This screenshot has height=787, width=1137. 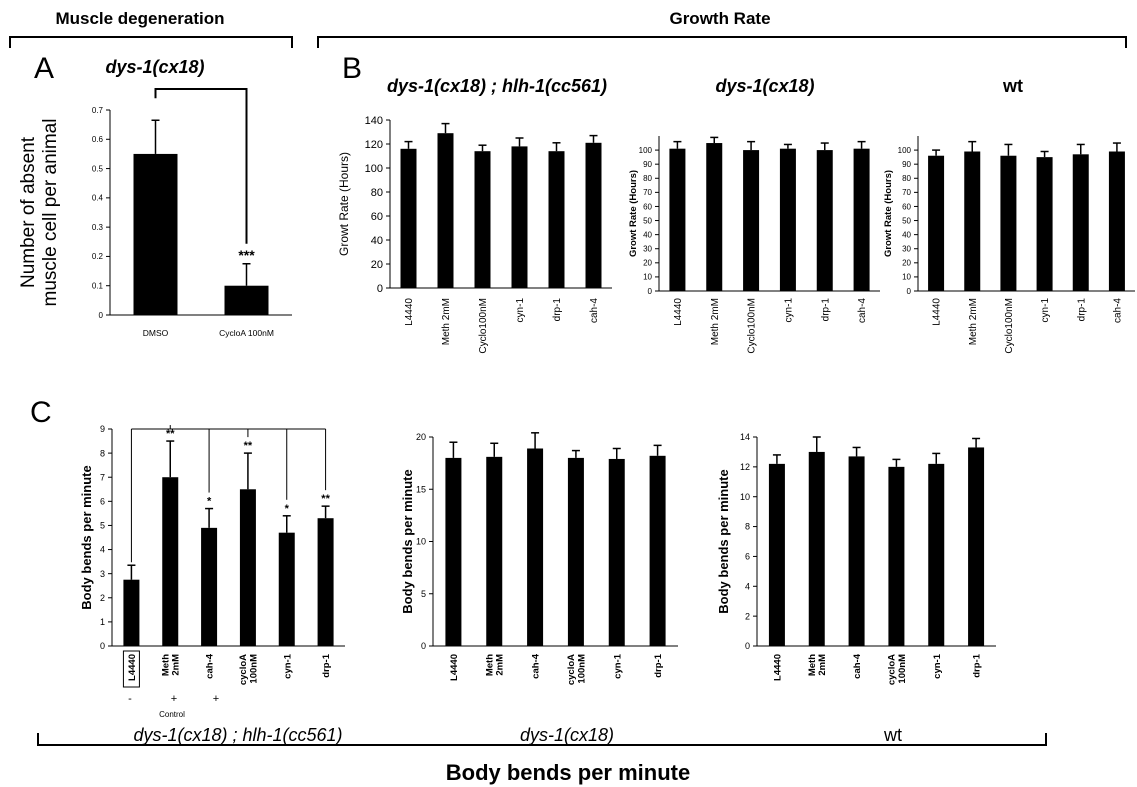 I want to click on control-box, so click(x=131, y=669).